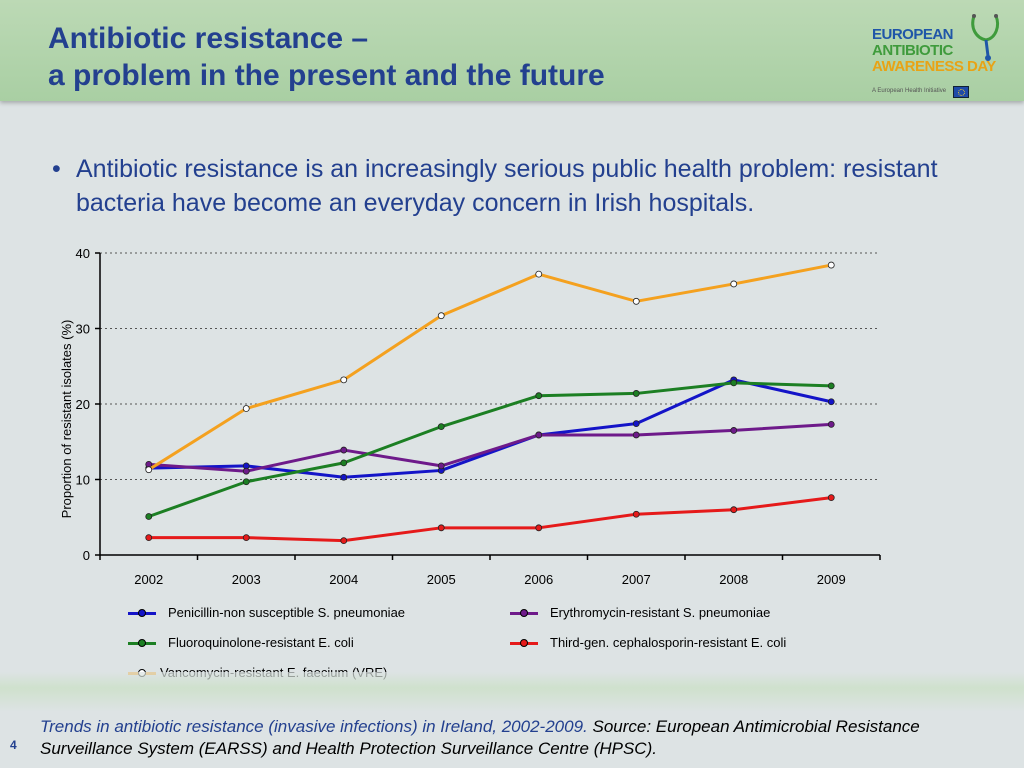 The image size is (1024, 768). Describe the element at coordinates (86, 555) in the screenshot. I see `y-tick-label: 0` at that location.